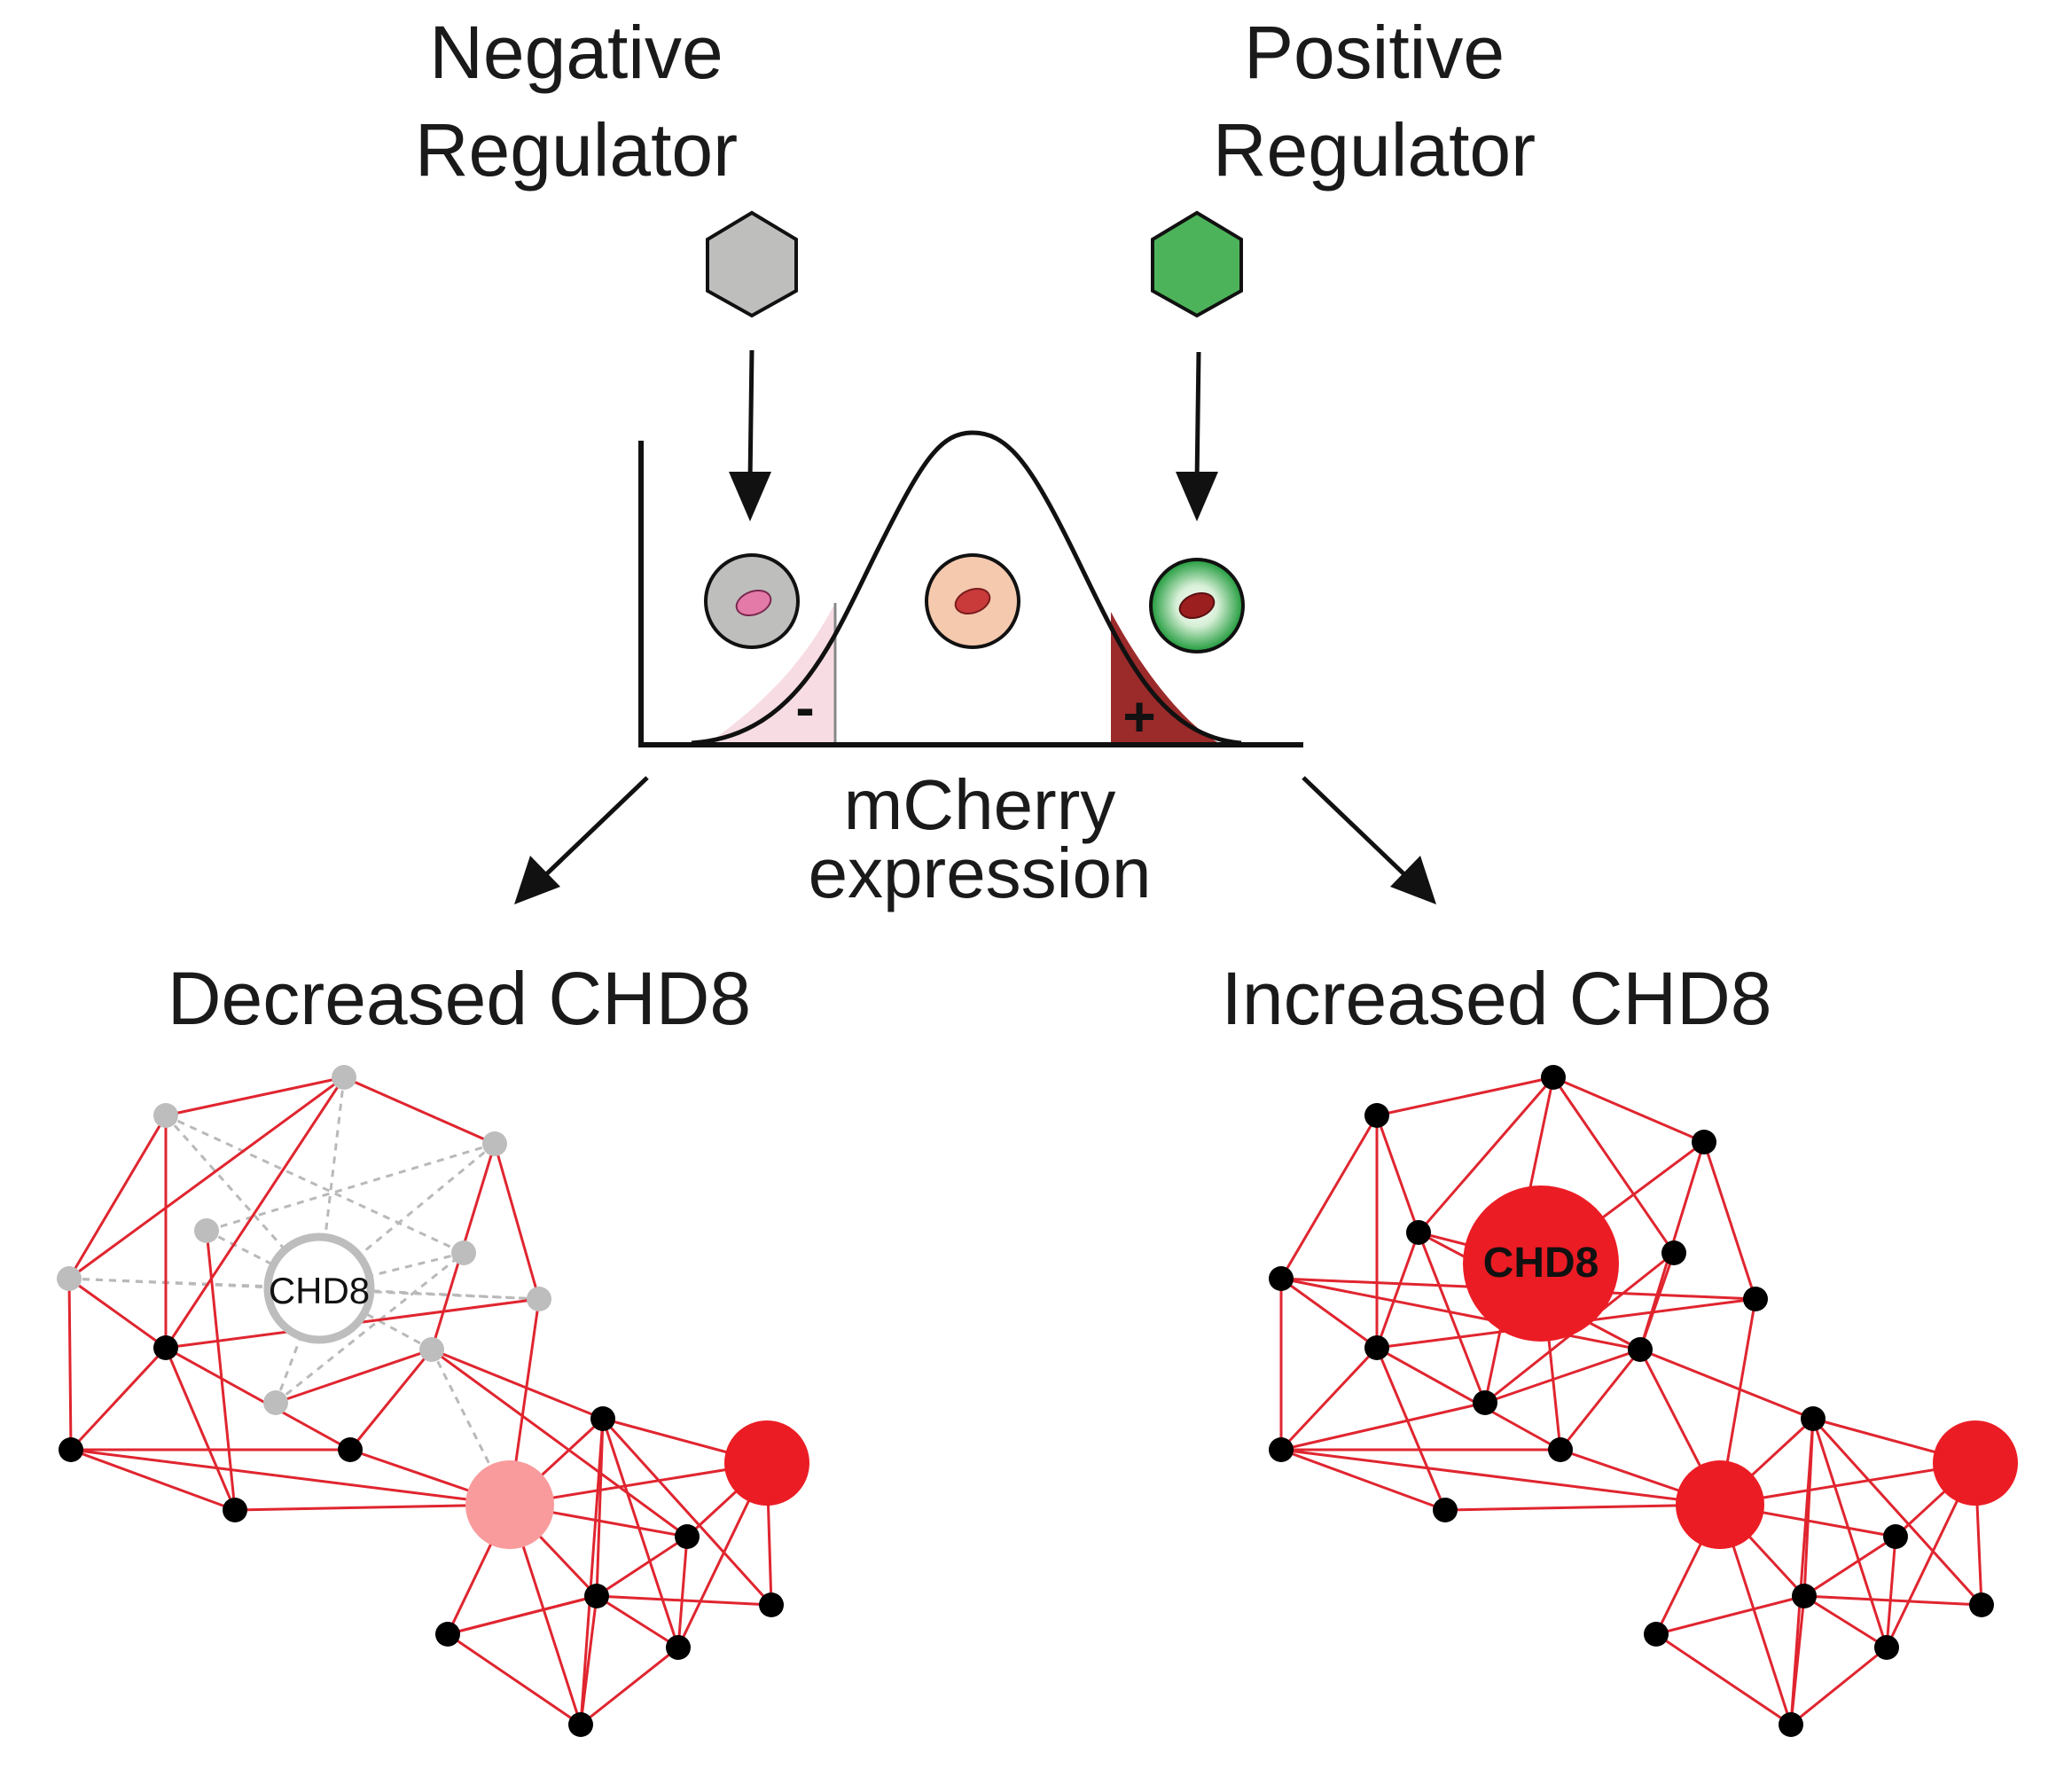 Image resolution: width=2064 pixels, height=1792 pixels. What do you see at coordinates (1560, 1449) in the screenshot?
I see `right-node-m3` at bounding box center [1560, 1449].